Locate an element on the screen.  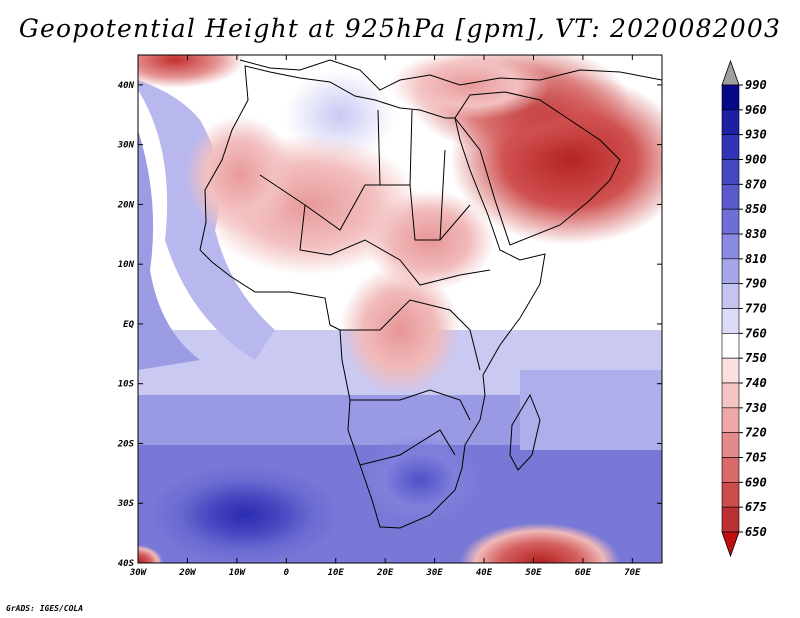
lon-tick-label: 70E is located at coordinates (632, 573).